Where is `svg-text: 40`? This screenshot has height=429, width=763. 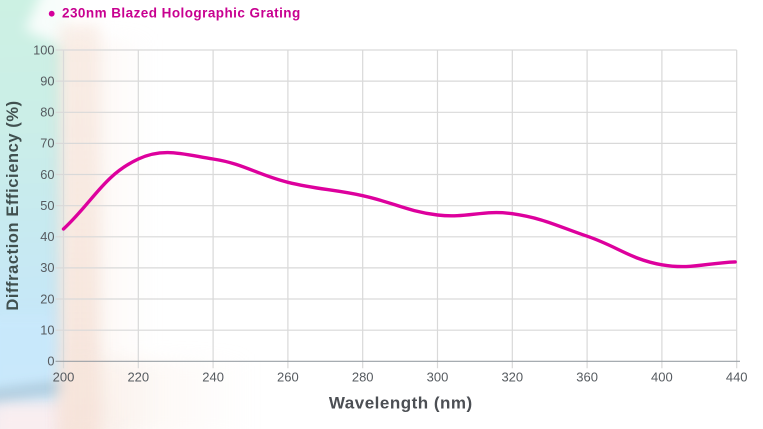
svg-text: 40 is located at coordinates (47, 236).